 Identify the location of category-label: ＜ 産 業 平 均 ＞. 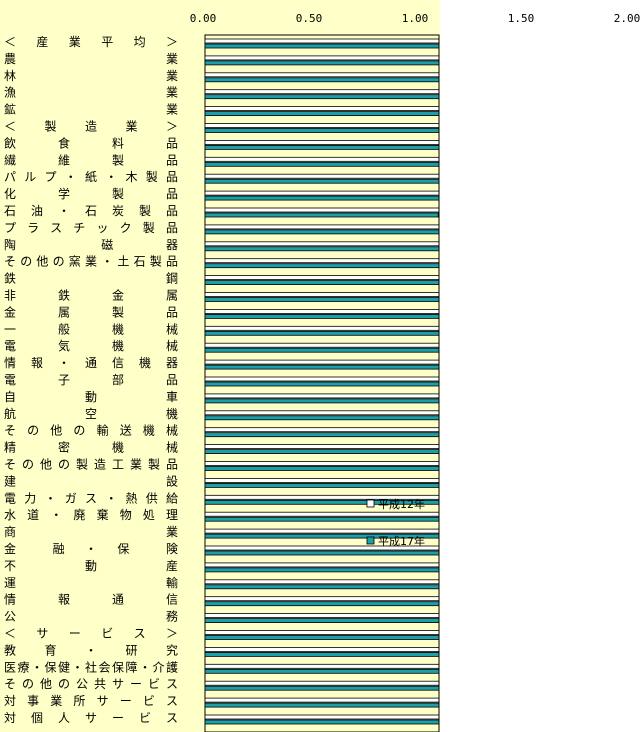
(91, 41).